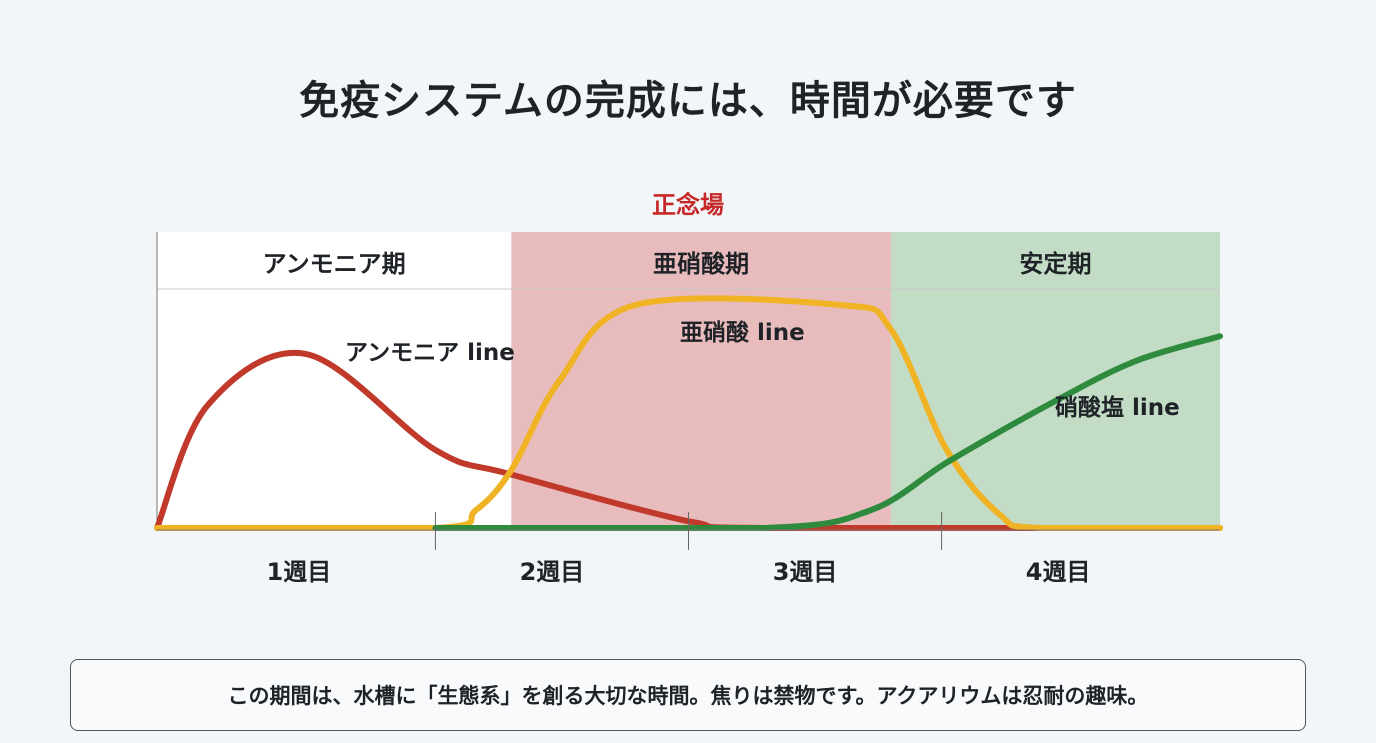  What do you see at coordinates (701, 264) in the screenshot?
I see `phase-label: 亜硝酸期` at bounding box center [701, 264].